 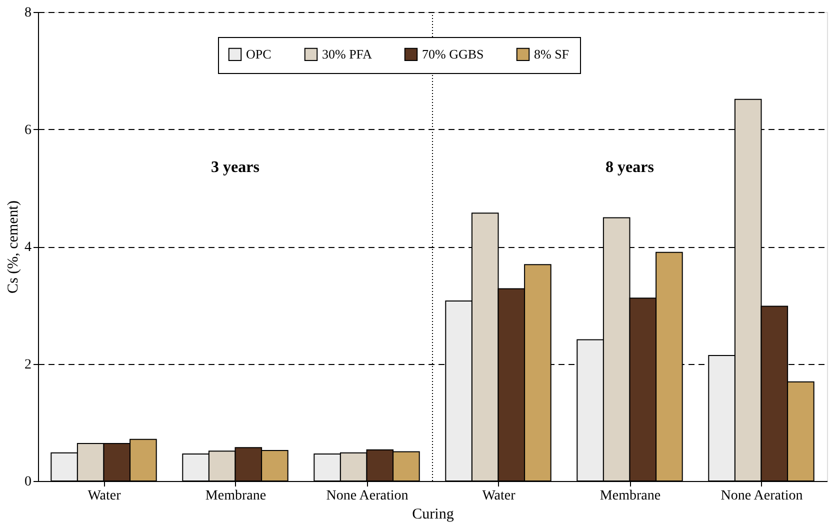 I want to click on legend-label: OPC, so click(x=259, y=54).